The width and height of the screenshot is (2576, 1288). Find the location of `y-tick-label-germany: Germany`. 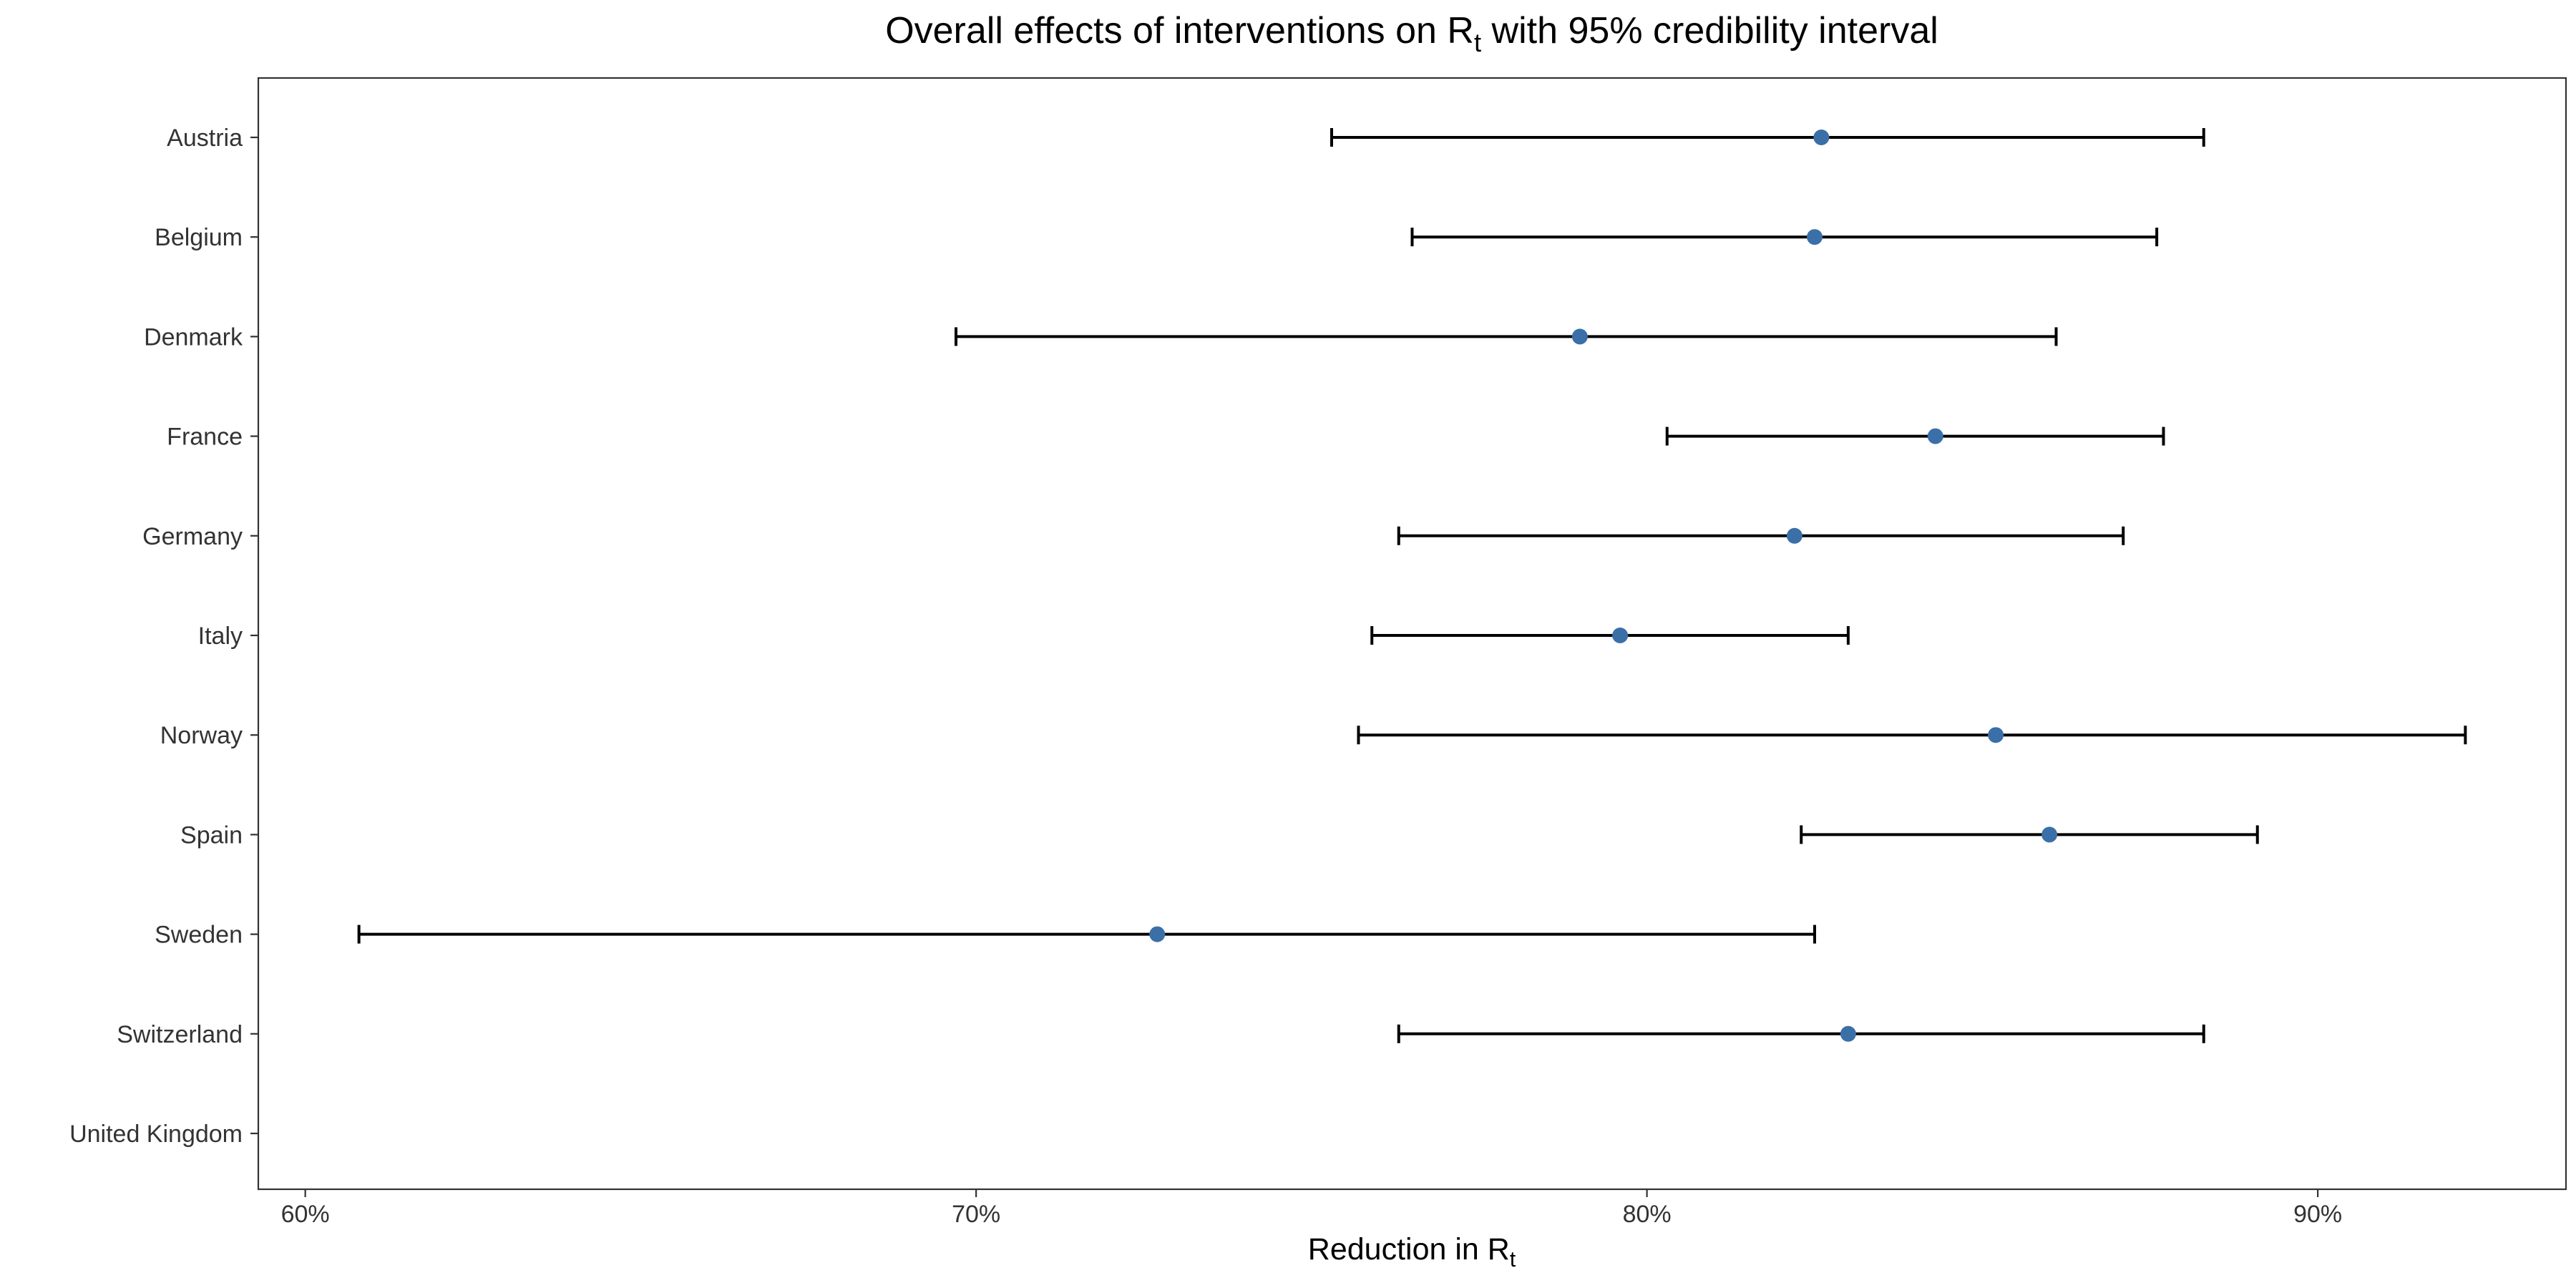

y-tick-label-germany: Germany is located at coordinates (192, 536).